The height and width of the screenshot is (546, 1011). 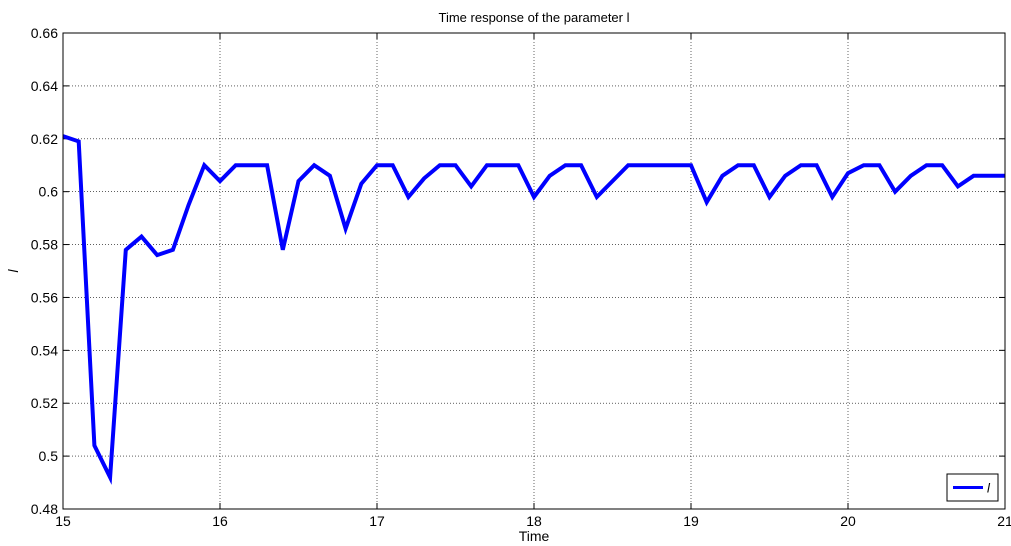 I want to click on x-tick-label: 19, so click(x=691, y=521).